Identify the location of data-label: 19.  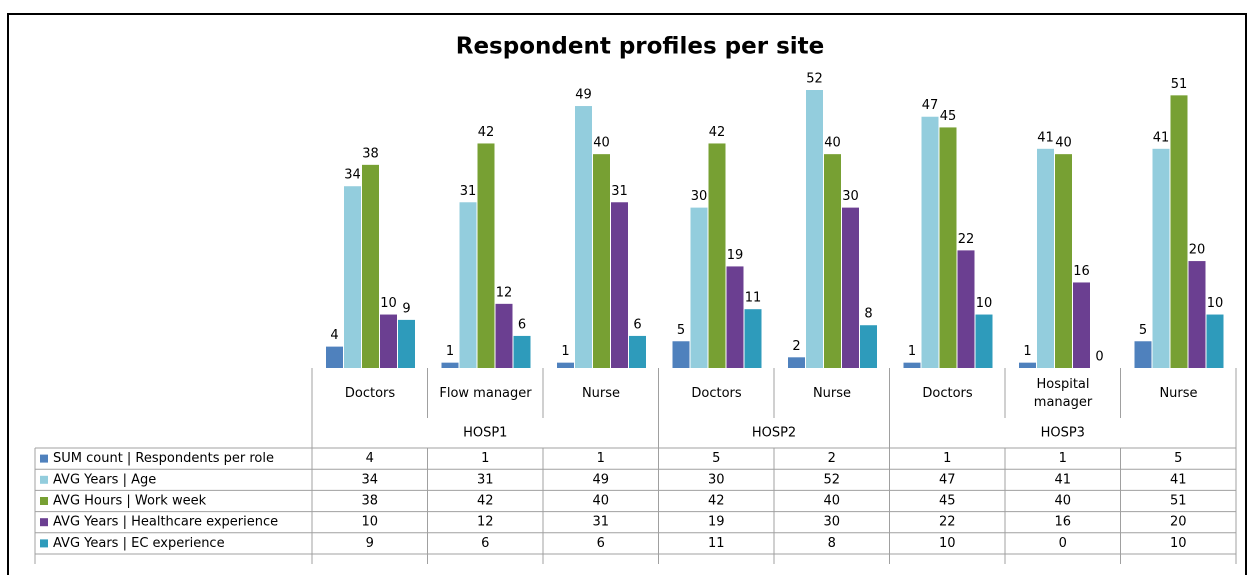
(735, 255).